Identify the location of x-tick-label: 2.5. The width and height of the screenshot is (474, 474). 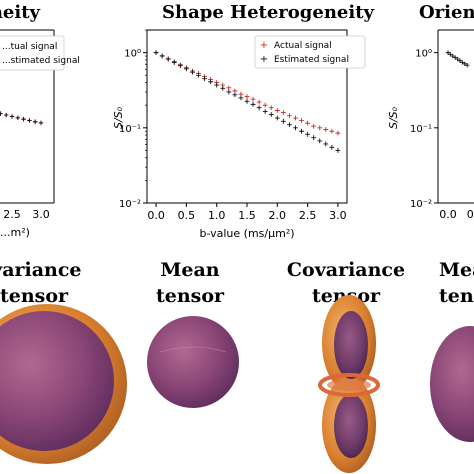
(308, 215).